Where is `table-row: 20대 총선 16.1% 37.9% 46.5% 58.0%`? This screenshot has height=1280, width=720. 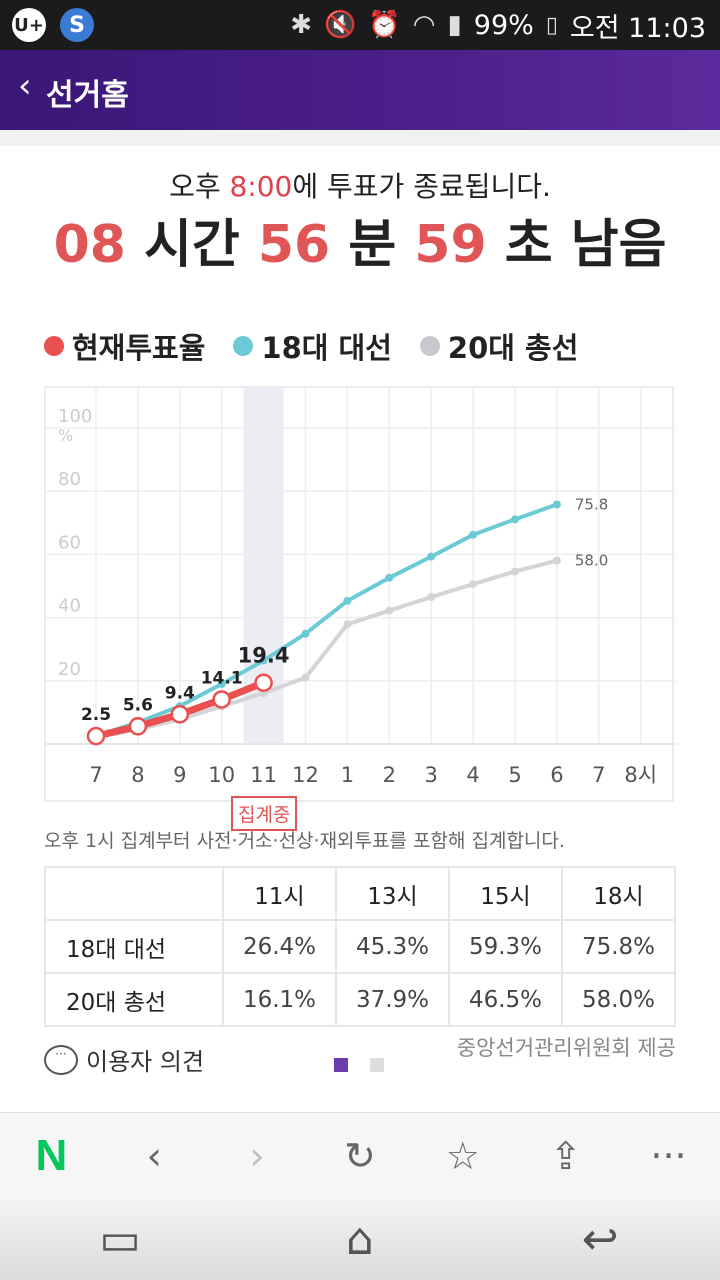 table-row: 20대 총선 16.1% 37.9% 46.5% 58.0% is located at coordinates (360, 999).